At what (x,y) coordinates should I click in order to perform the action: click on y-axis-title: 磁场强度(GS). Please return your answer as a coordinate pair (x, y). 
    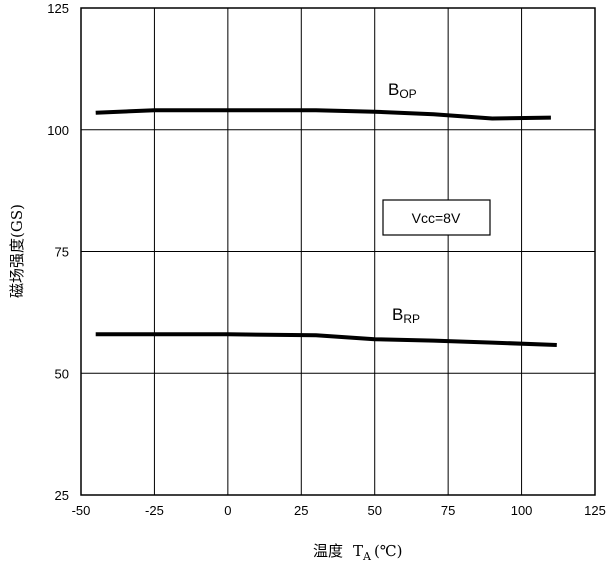
    Looking at the image, I should click on (17, 251).